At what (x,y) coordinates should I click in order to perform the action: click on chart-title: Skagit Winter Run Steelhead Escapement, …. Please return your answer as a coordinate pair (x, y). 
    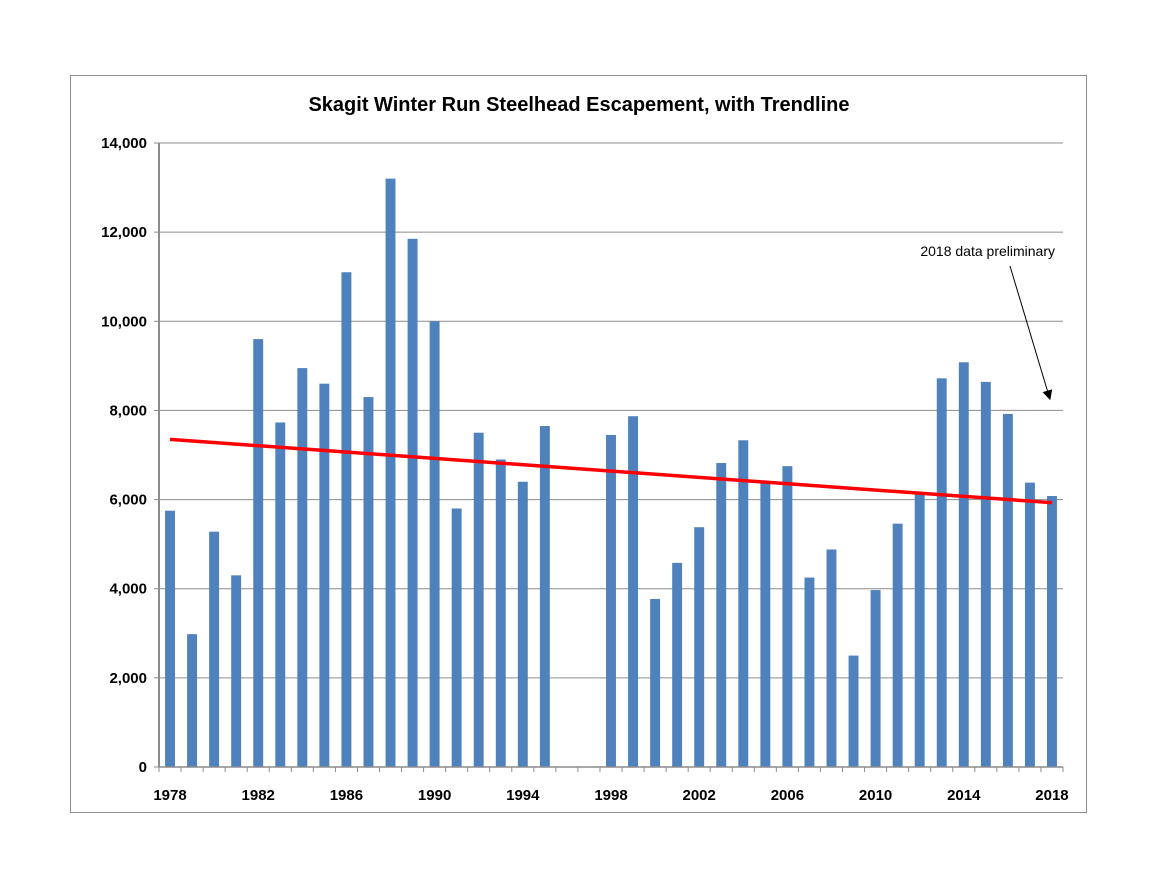
    Looking at the image, I should click on (578, 105).